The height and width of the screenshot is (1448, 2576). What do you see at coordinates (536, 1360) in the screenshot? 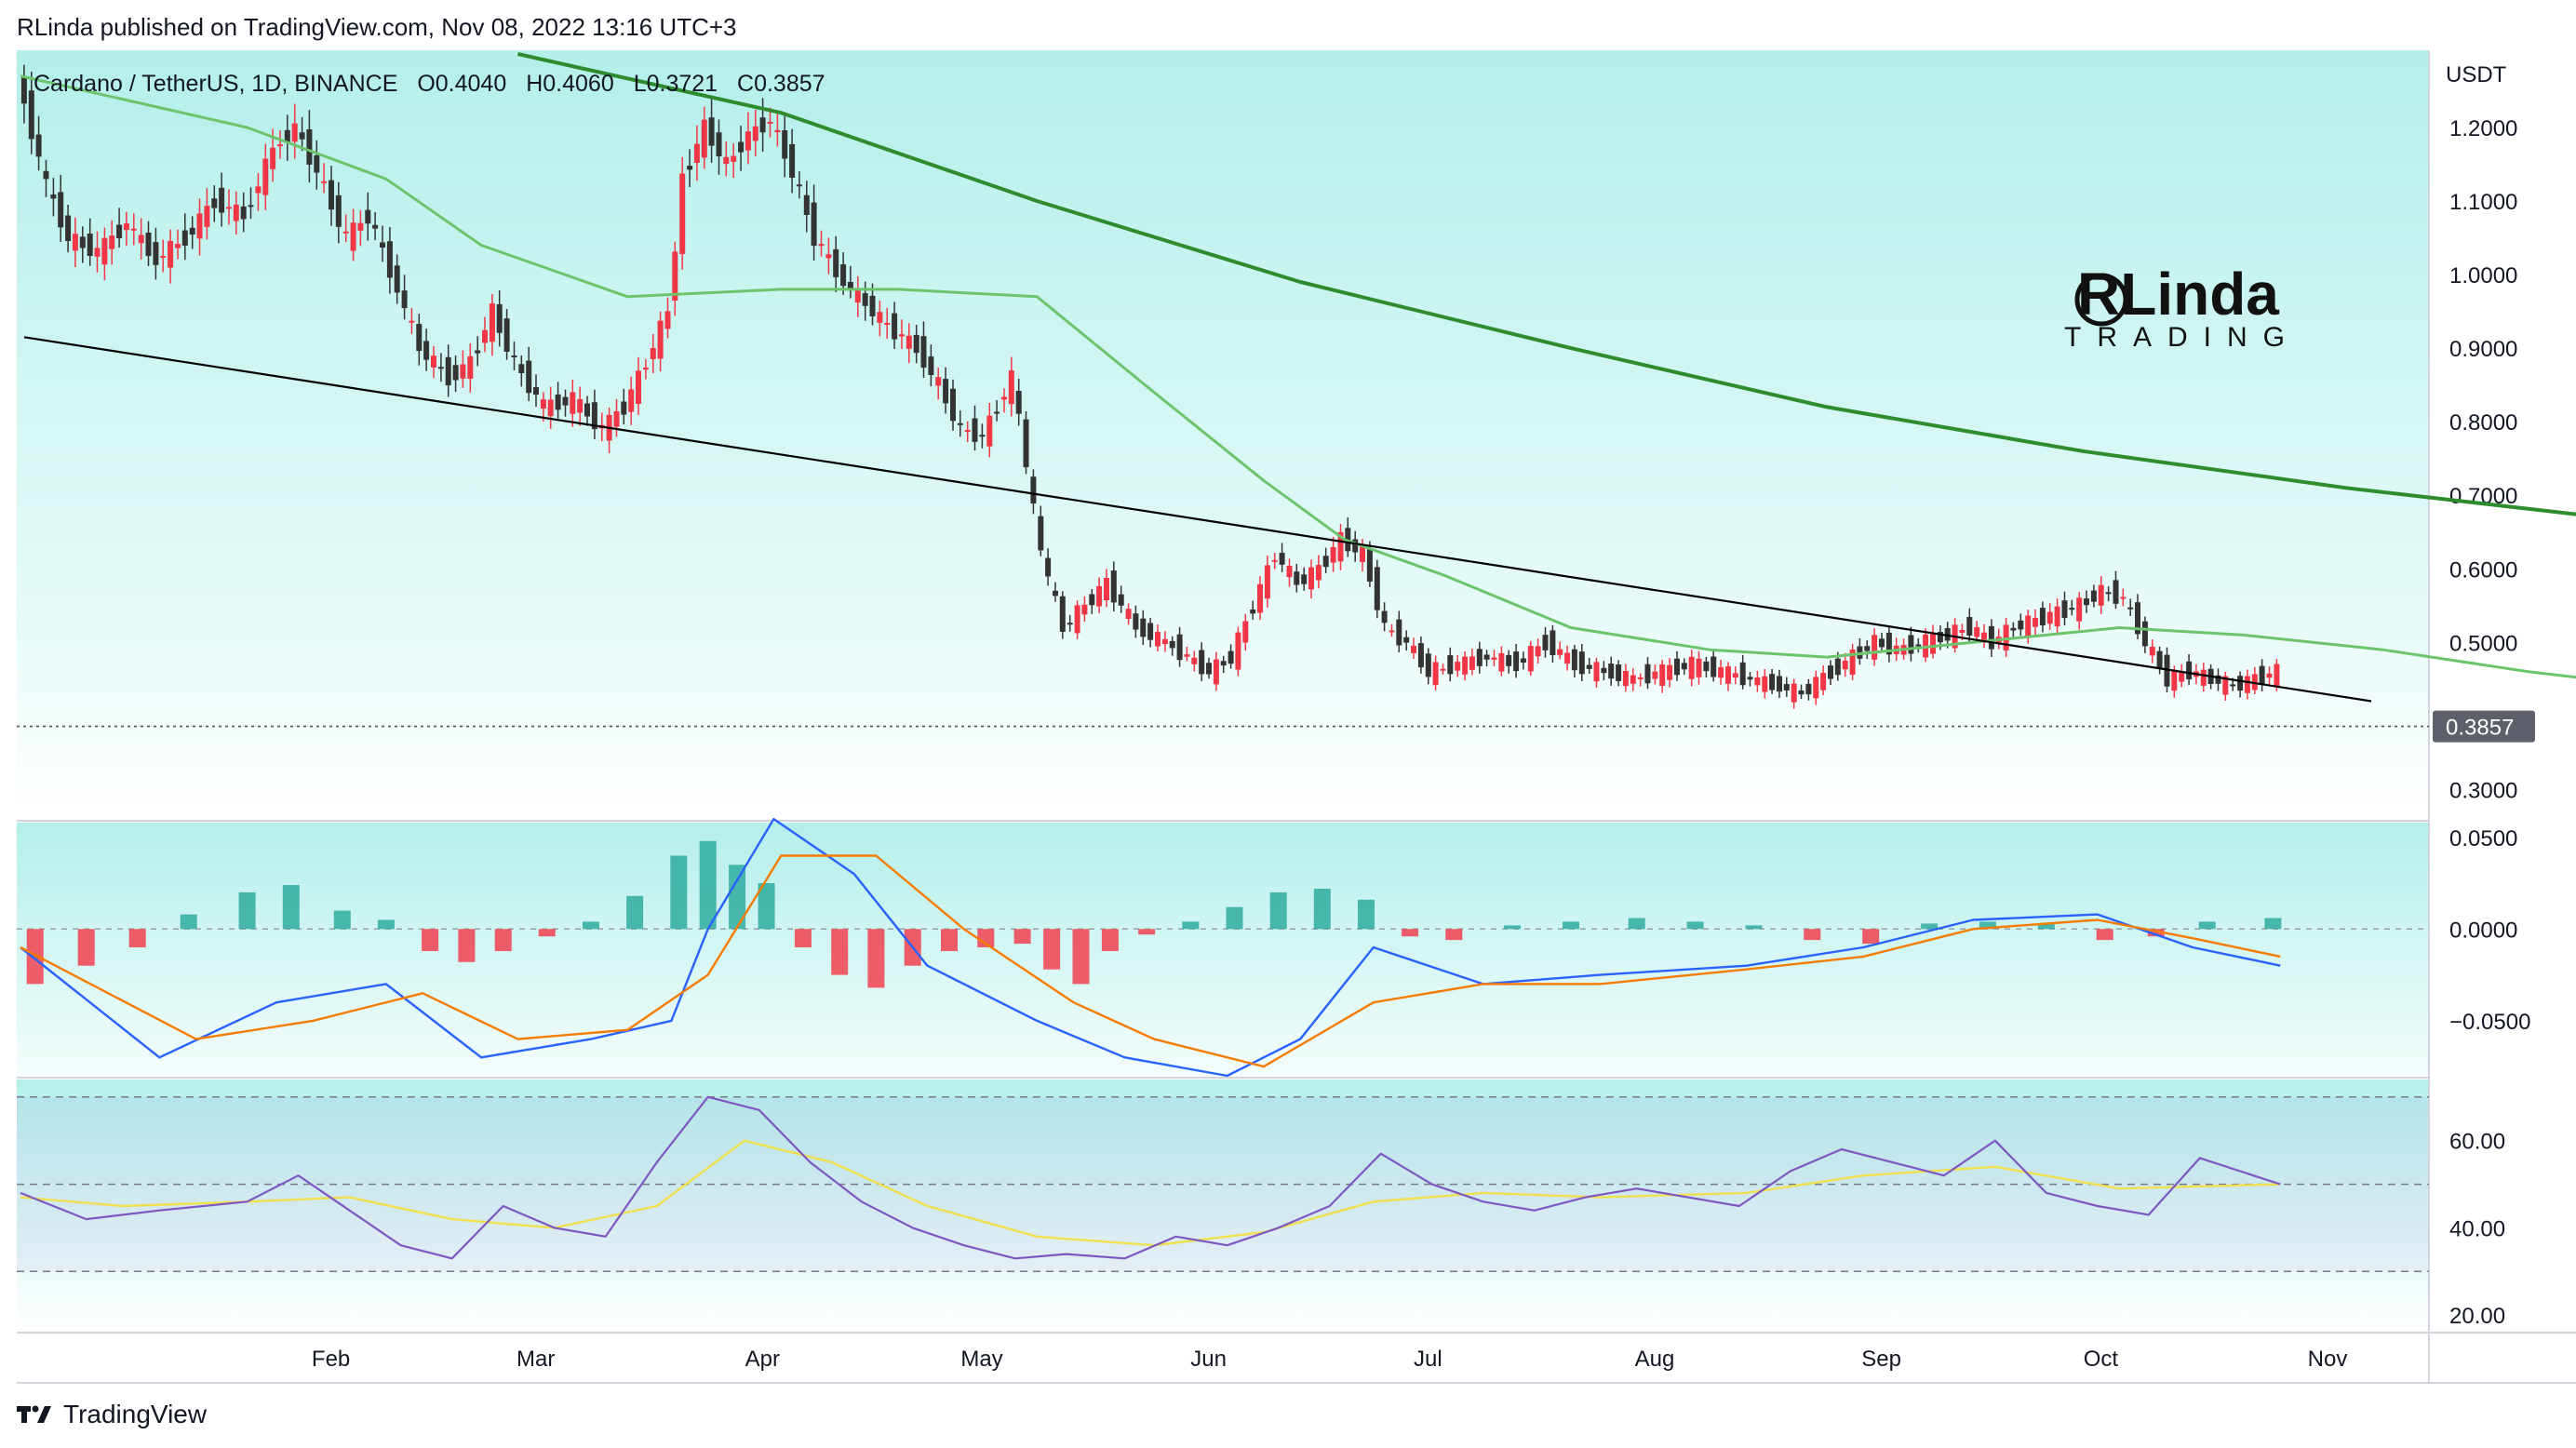
I see `time-tick-label: Mar` at bounding box center [536, 1360].